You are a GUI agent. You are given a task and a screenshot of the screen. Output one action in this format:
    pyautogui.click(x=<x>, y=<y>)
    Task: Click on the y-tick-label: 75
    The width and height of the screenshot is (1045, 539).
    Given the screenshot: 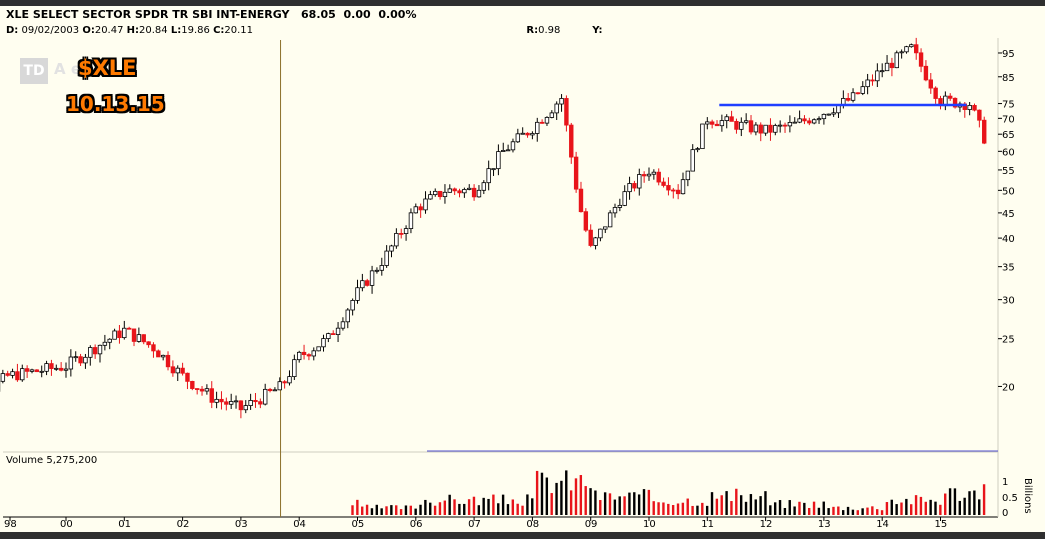 What is the action you would take?
    pyautogui.click(x=1008, y=105)
    